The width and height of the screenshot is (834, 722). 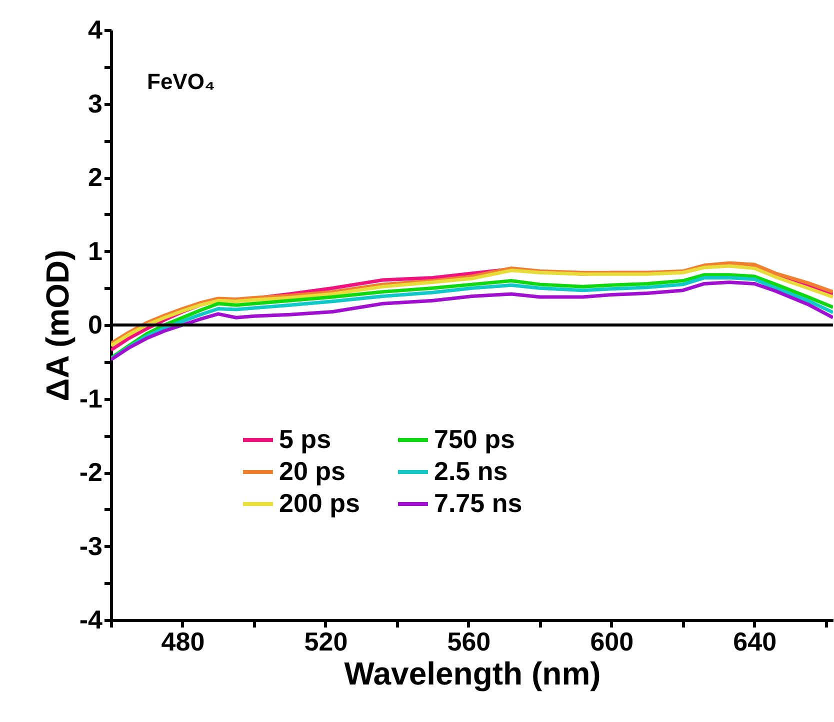 I want to click on y-tick-label: -4, so click(x=91, y=619).